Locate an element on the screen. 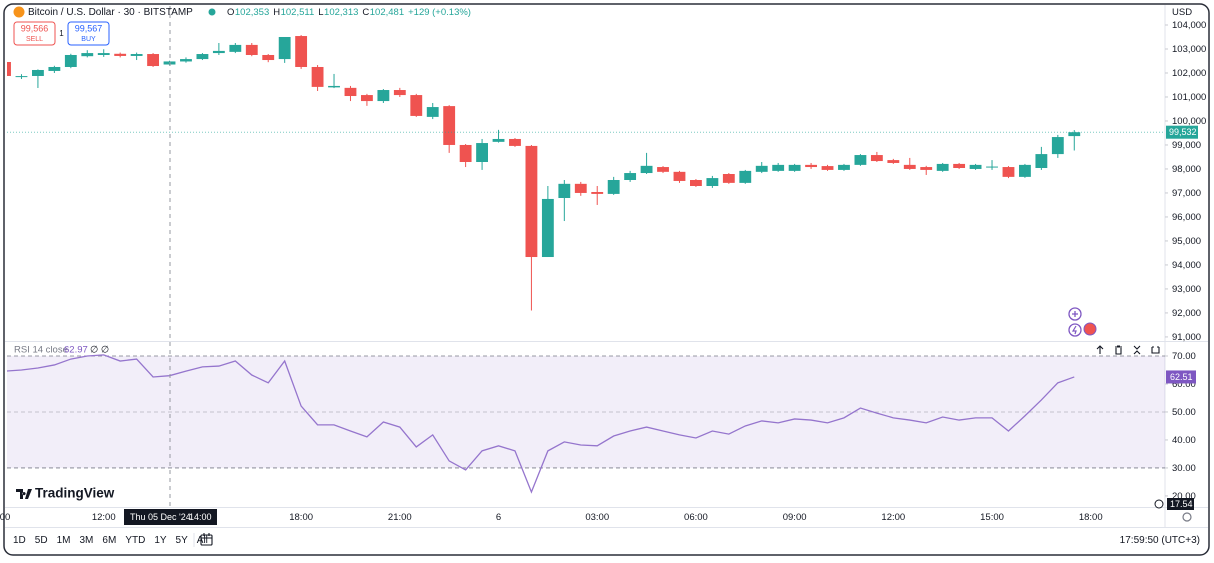  range-button: 5D is located at coordinates (41, 540).